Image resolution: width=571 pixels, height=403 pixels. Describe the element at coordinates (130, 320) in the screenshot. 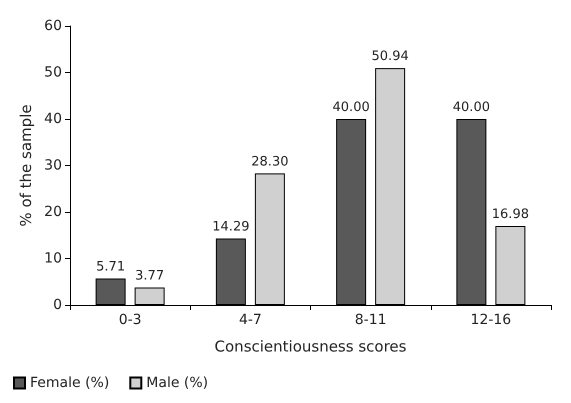

I see `x-tick-label: 0-3` at that location.